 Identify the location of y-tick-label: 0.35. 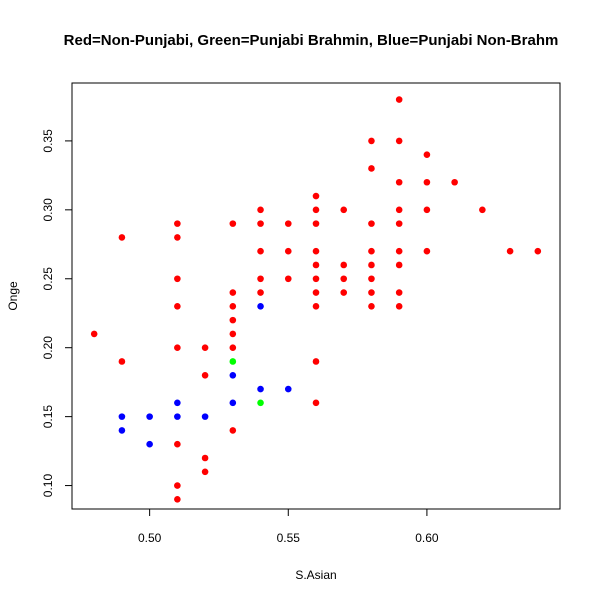
(48, 141).